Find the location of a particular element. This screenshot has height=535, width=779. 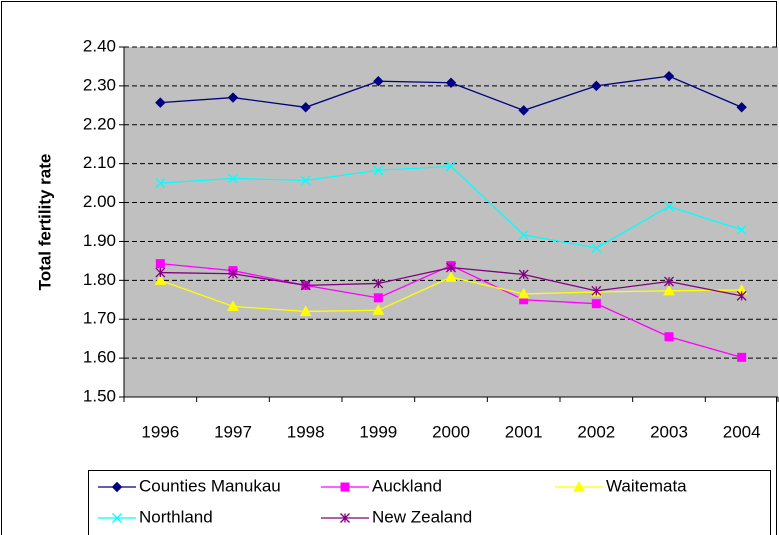

x-tick-label: 2002 is located at coordinates (596, 431).